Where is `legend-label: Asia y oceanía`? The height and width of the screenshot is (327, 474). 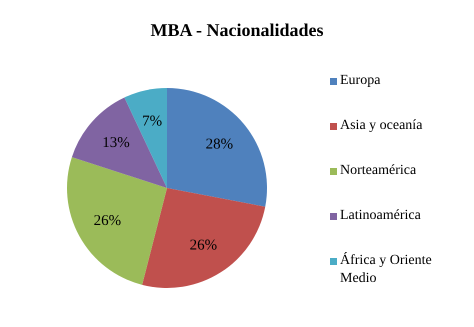
legend-label: Asia y oceanía is located at coordinates (381, 126).